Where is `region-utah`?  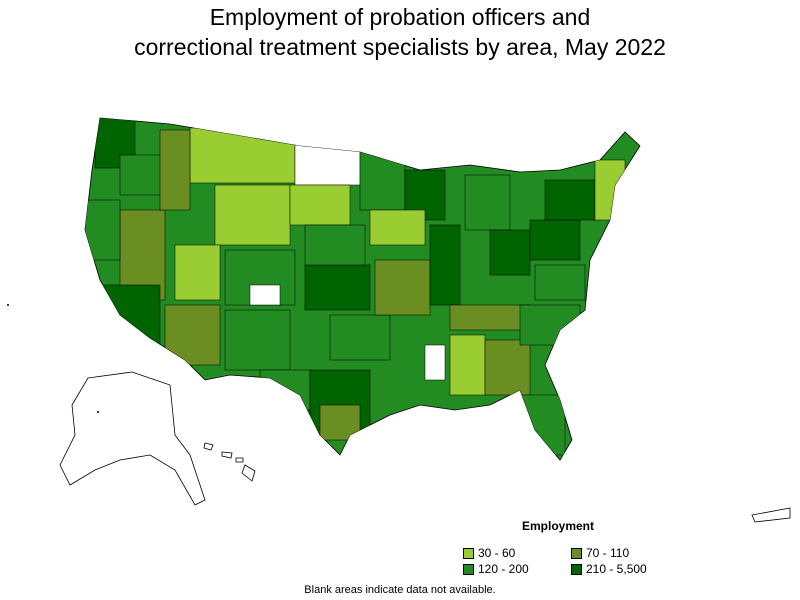 region-utah is located at coordinates (197, 272).